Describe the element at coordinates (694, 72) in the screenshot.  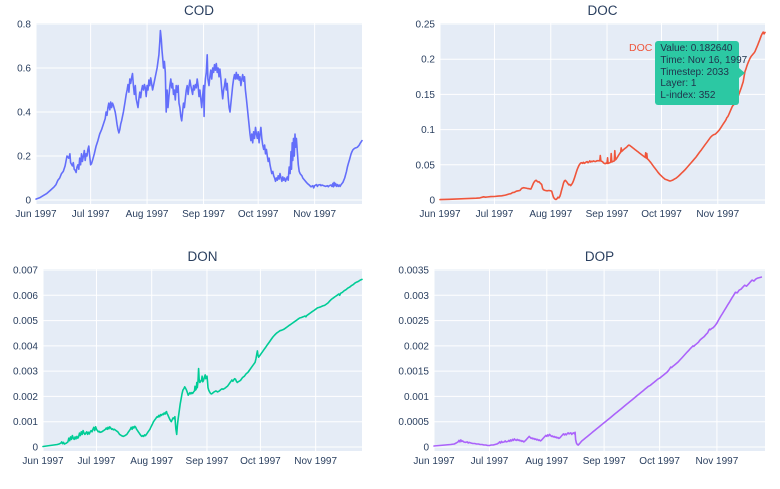
I see `hover-line-timestep: Timestep: 2033` at that location.